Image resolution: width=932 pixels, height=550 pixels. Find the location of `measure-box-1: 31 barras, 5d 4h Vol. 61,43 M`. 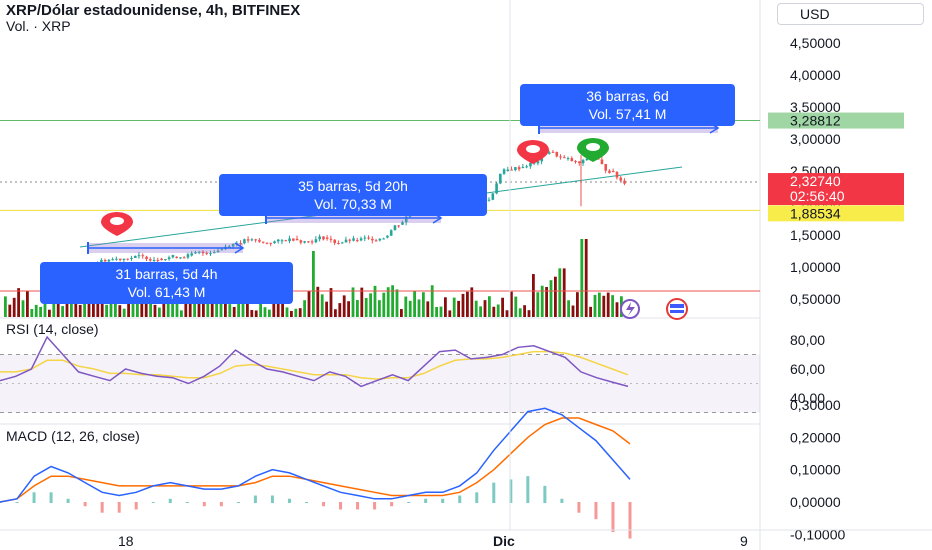

measure-box-1: 31 barras, 5d 4h Vol. 61,43 M is located at coordinates (166, 283).